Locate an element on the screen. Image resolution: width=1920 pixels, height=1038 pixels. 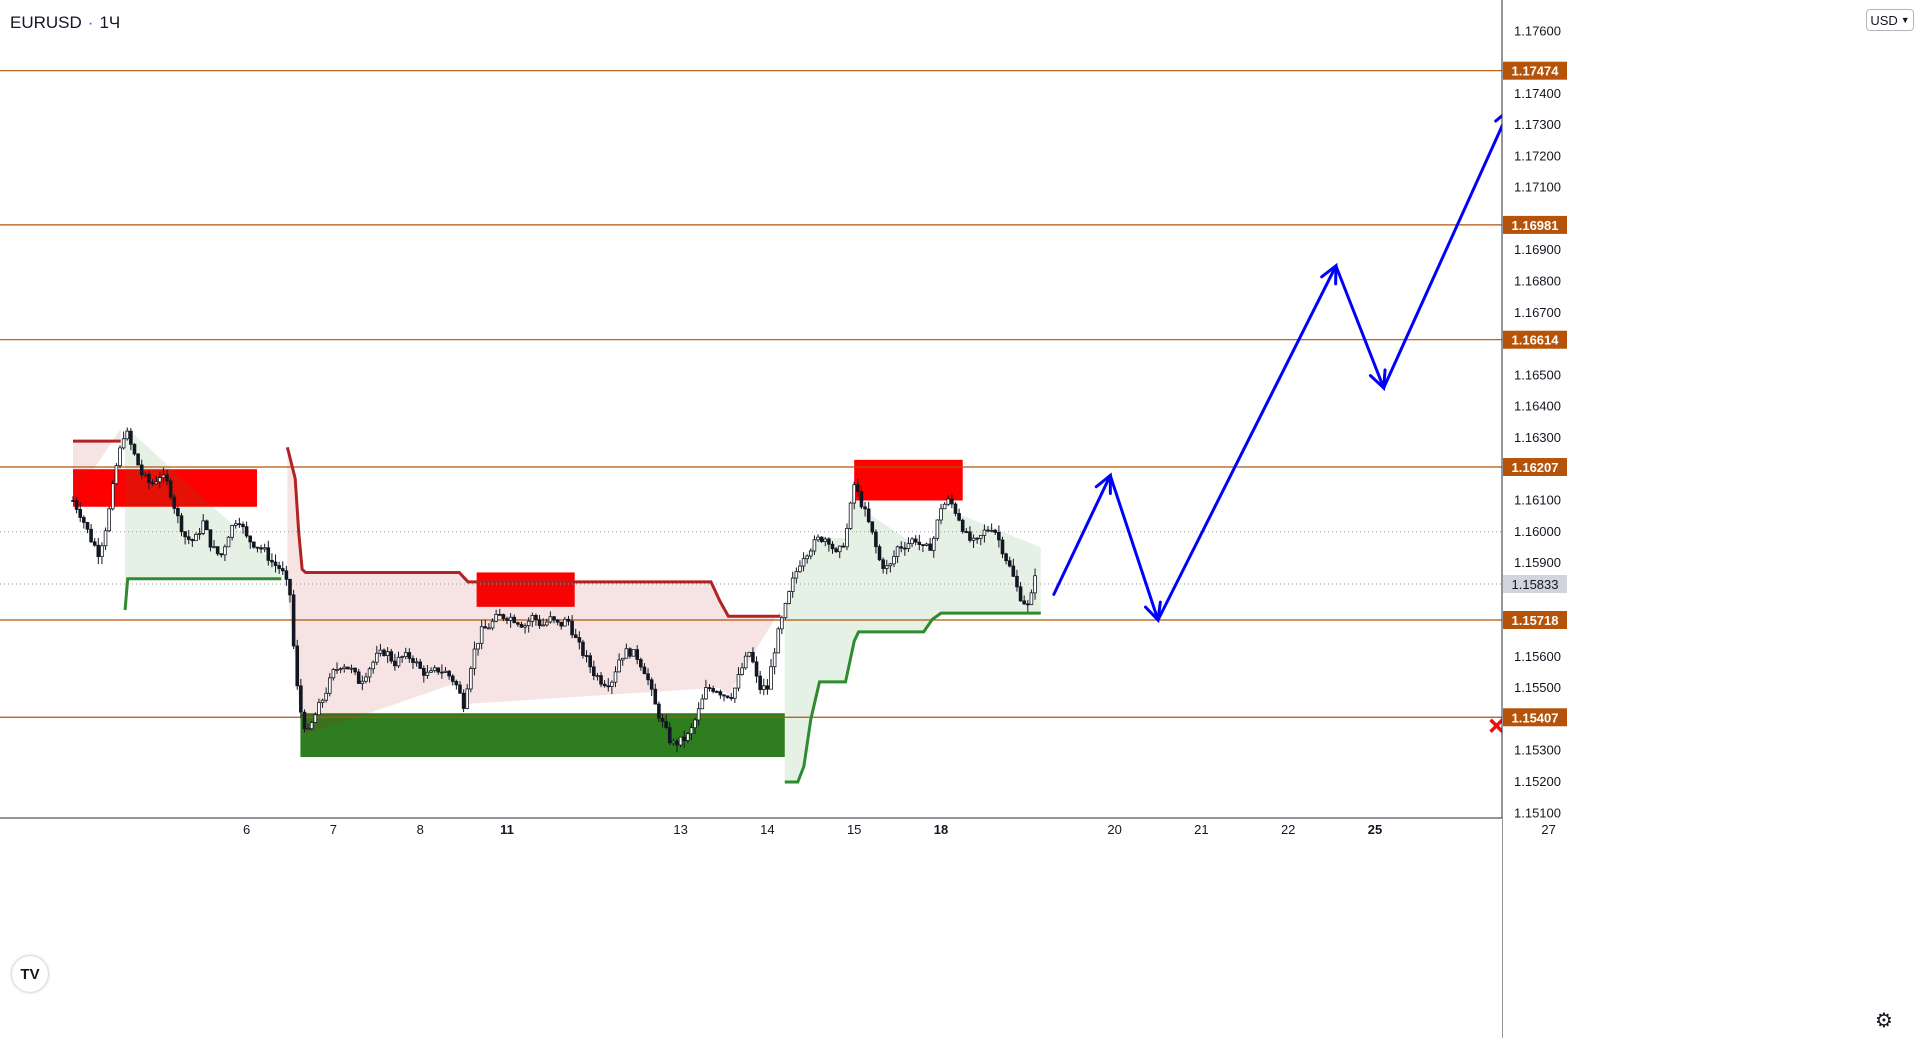
gear-icon: ⚙ is located at coordinates (1884, 1020).